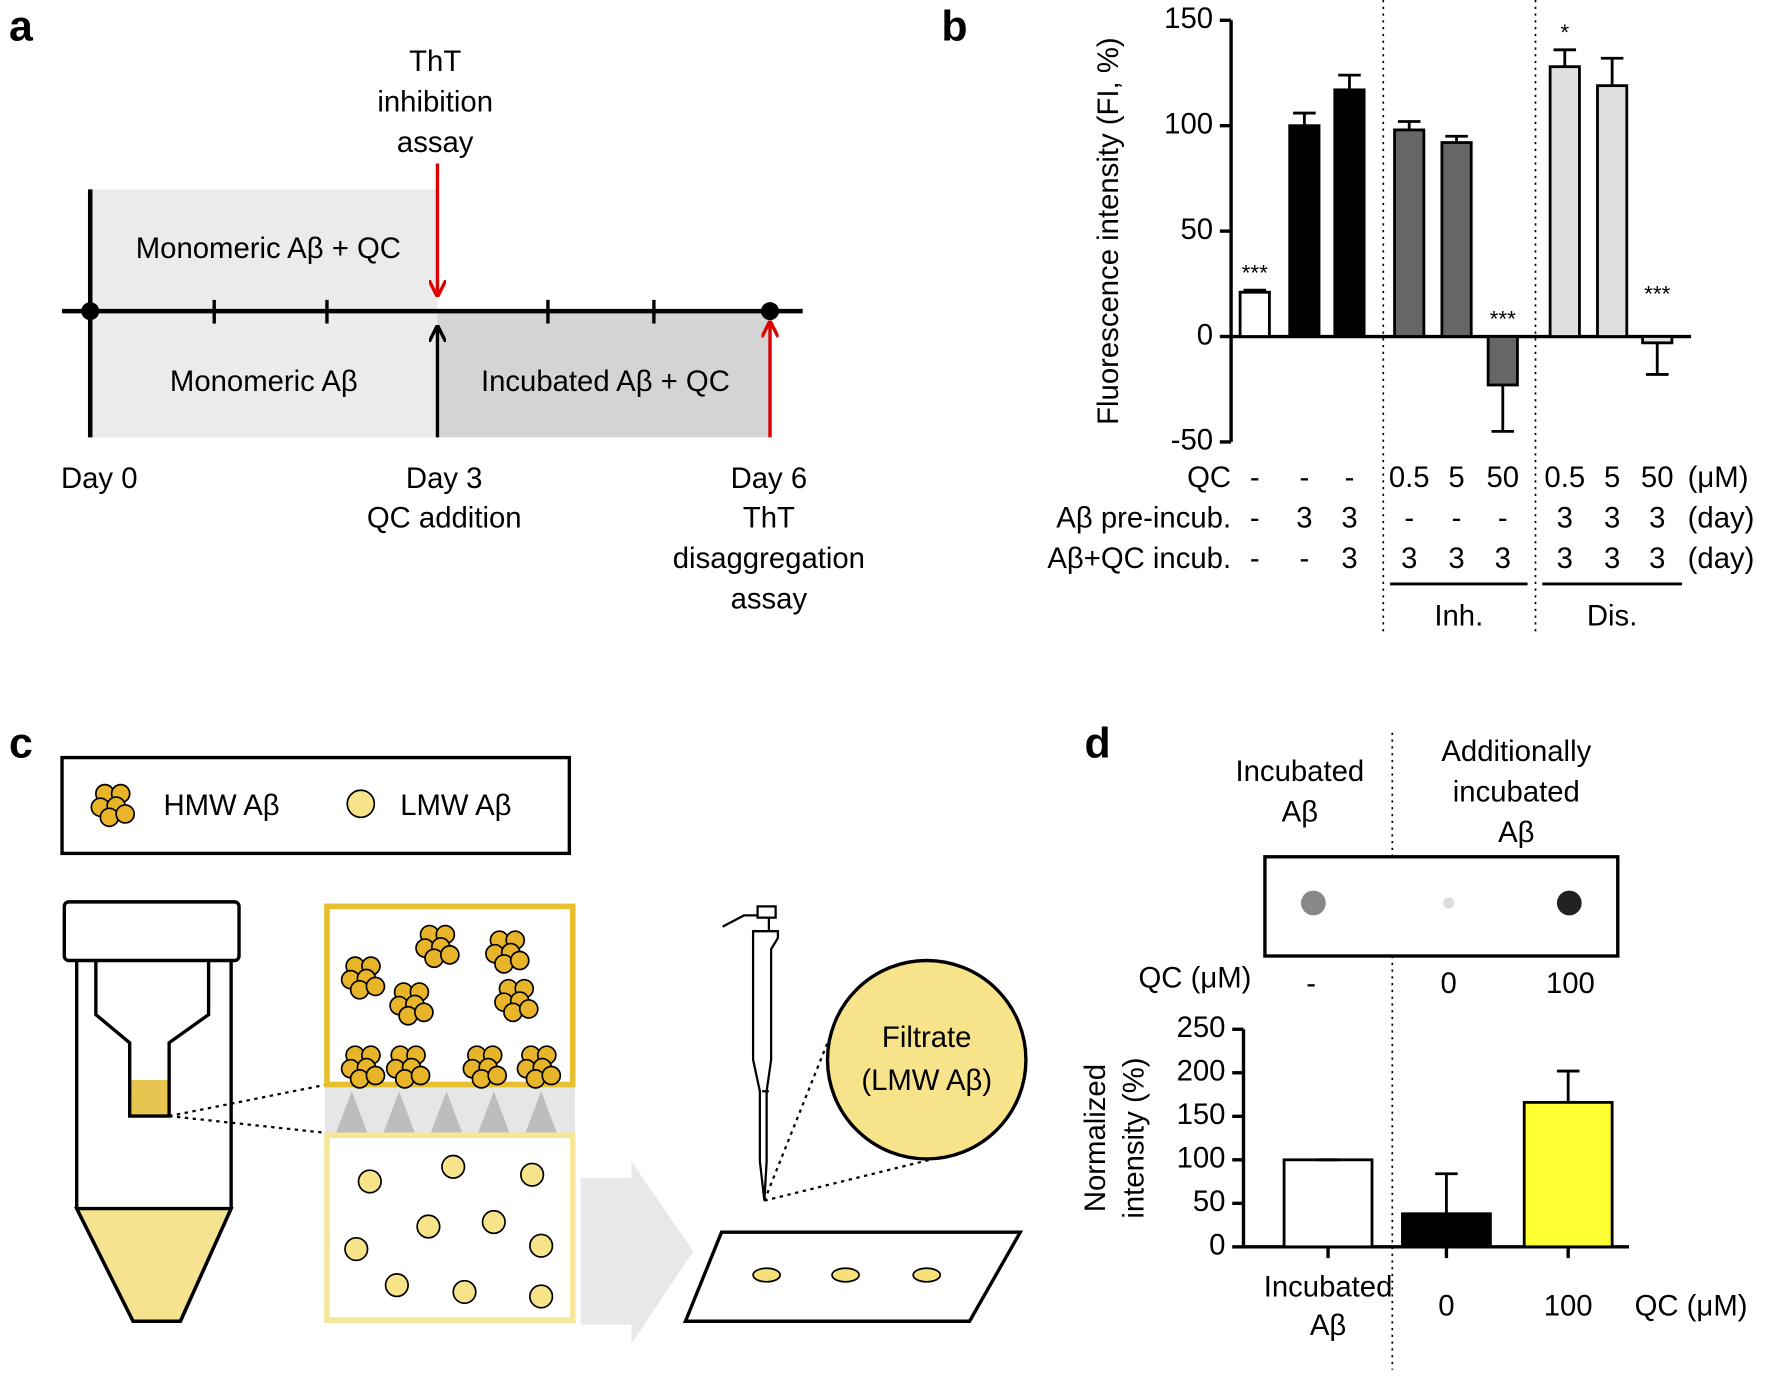 The image size is (1770, 1381). What do you see at coordinates (1098, 744) in the screenshot?
I see `panel-label: d` at bounding box center [1098, 744].